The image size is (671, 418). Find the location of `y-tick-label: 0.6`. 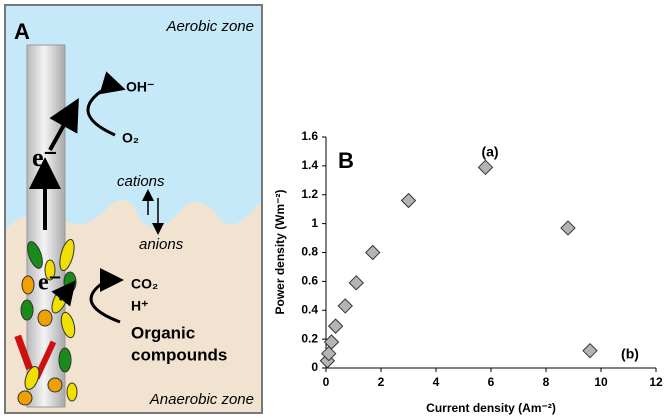

y-tick-label: 0.6 is located at coordinates (309, 281).